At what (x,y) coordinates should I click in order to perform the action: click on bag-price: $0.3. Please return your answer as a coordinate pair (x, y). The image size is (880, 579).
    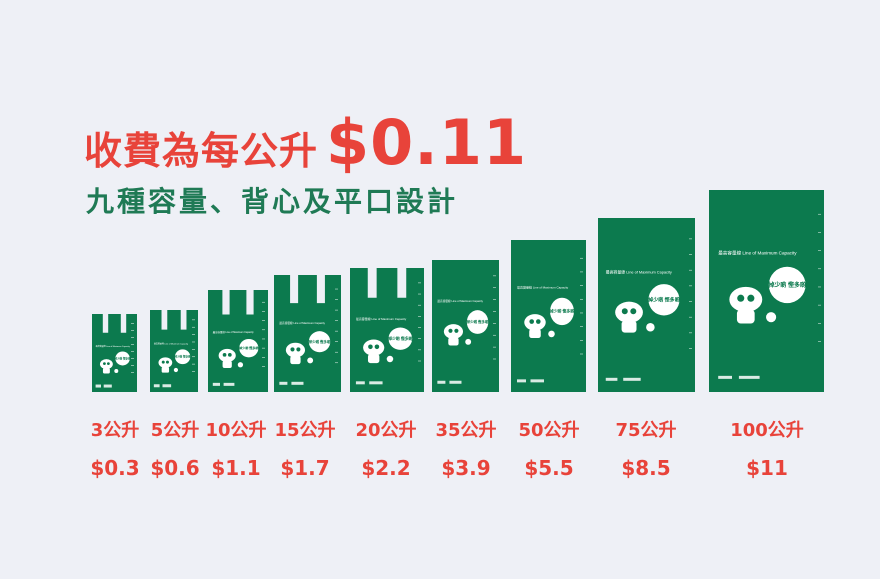
    Looking at the image, I should click on (115, 468).